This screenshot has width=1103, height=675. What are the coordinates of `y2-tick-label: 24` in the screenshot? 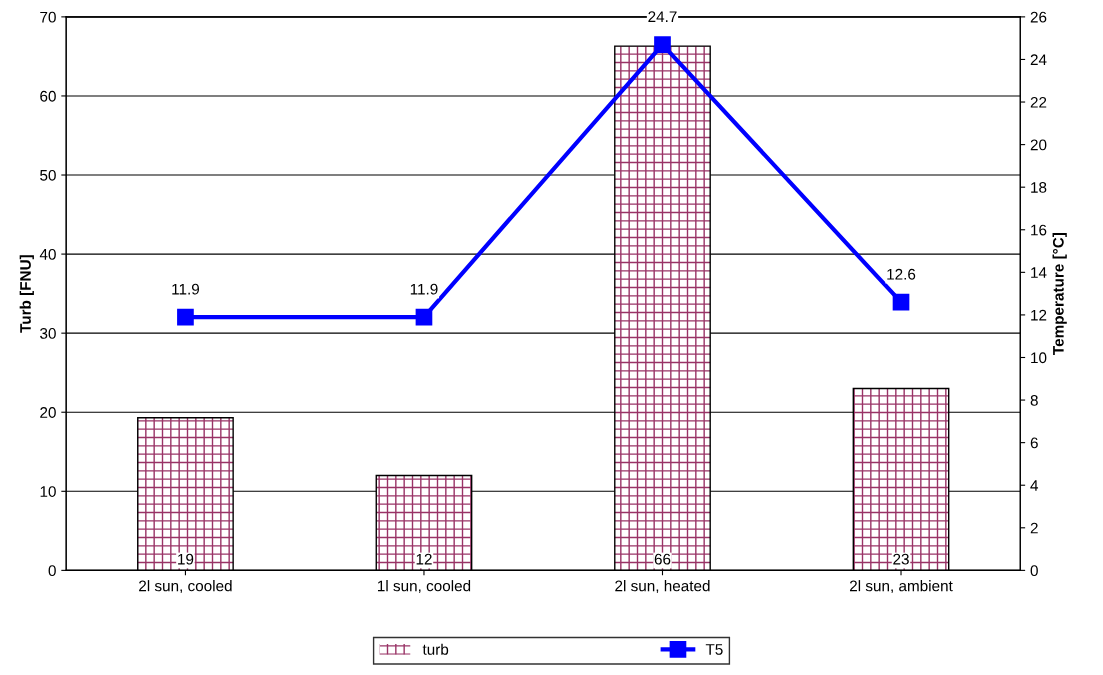 It's located at (1038, 59).